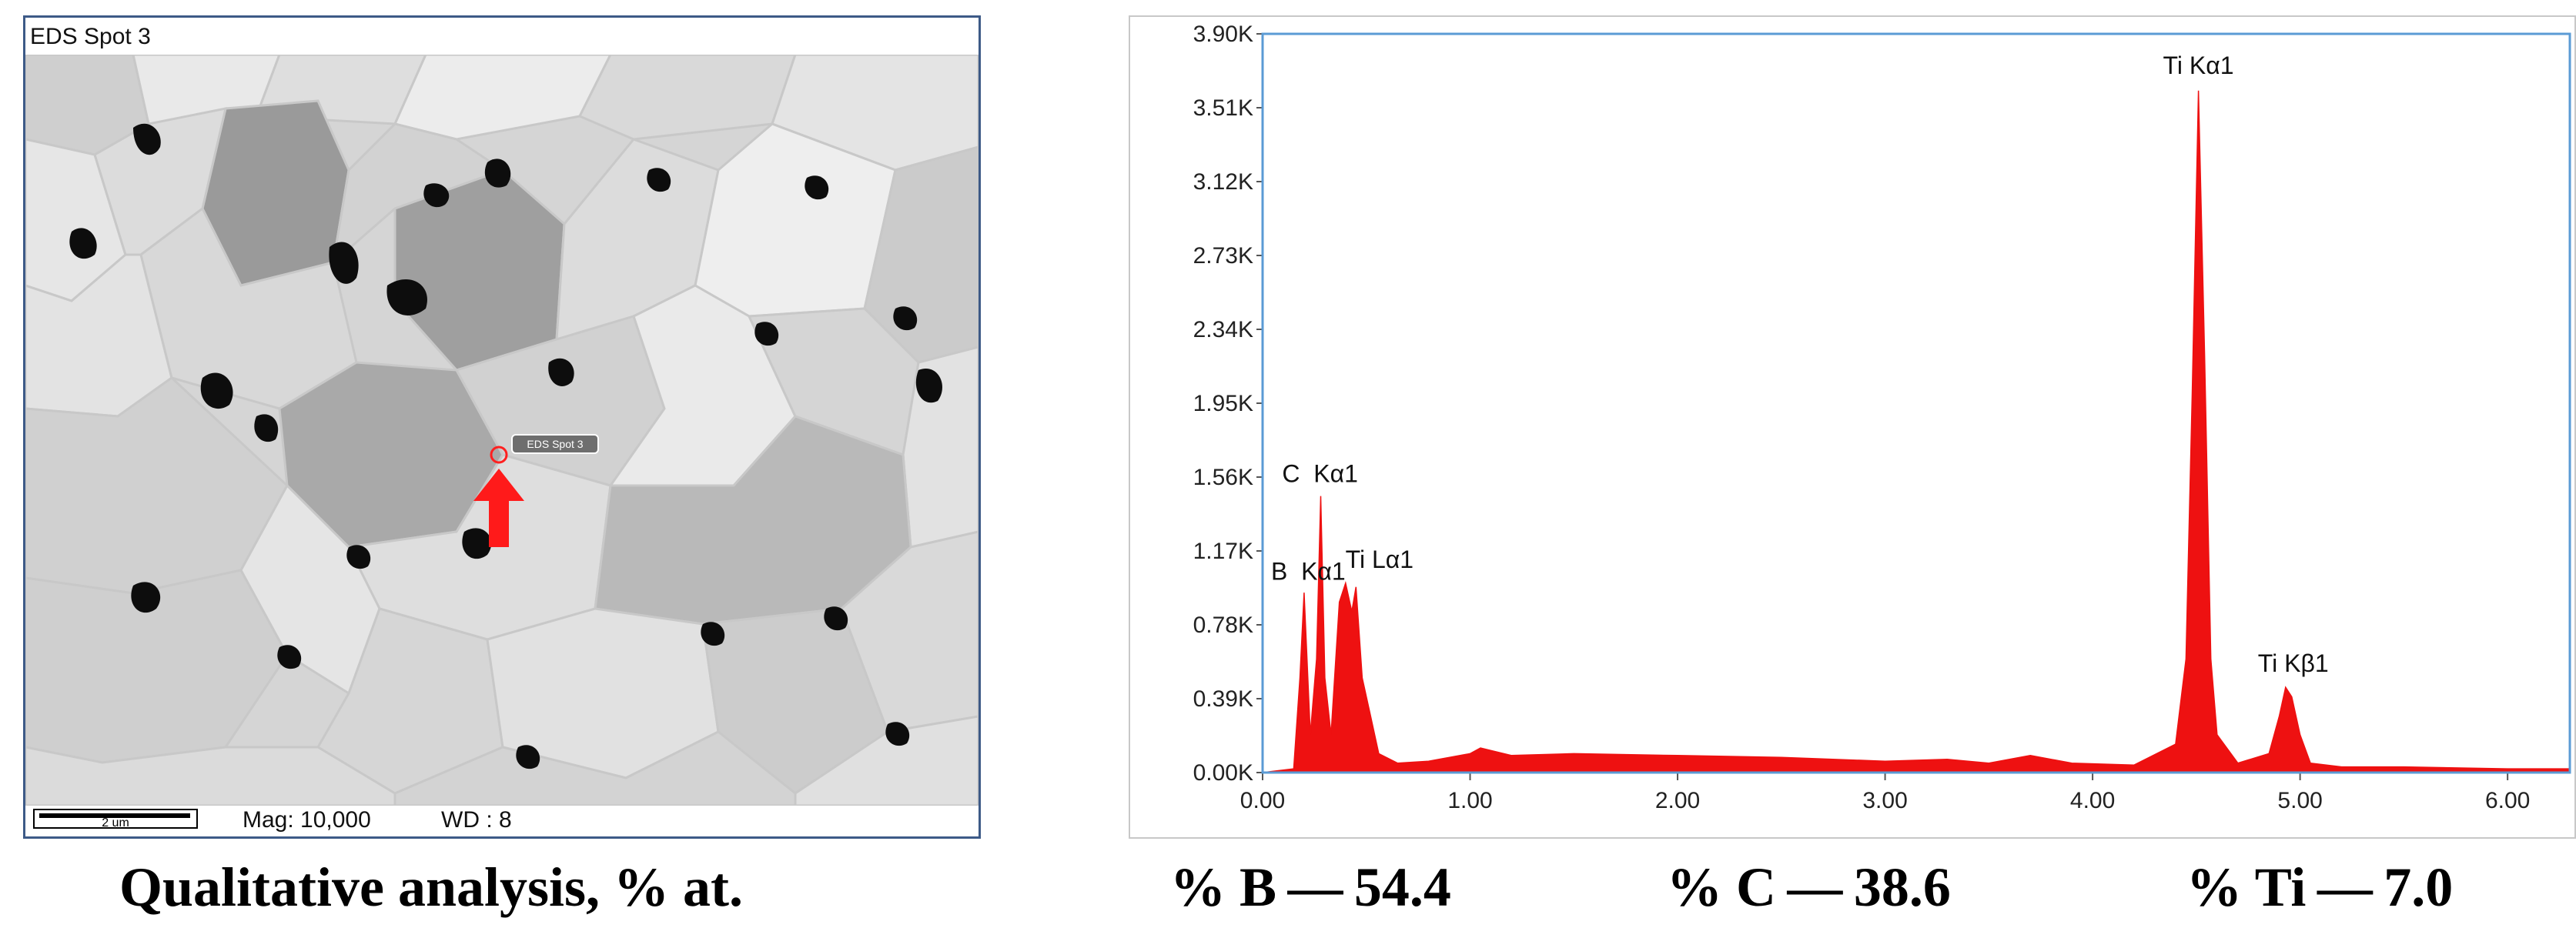 This screenshot has width=2576, height=938. I want to click on x-tick-label: 3.00, so click(1885, 801).